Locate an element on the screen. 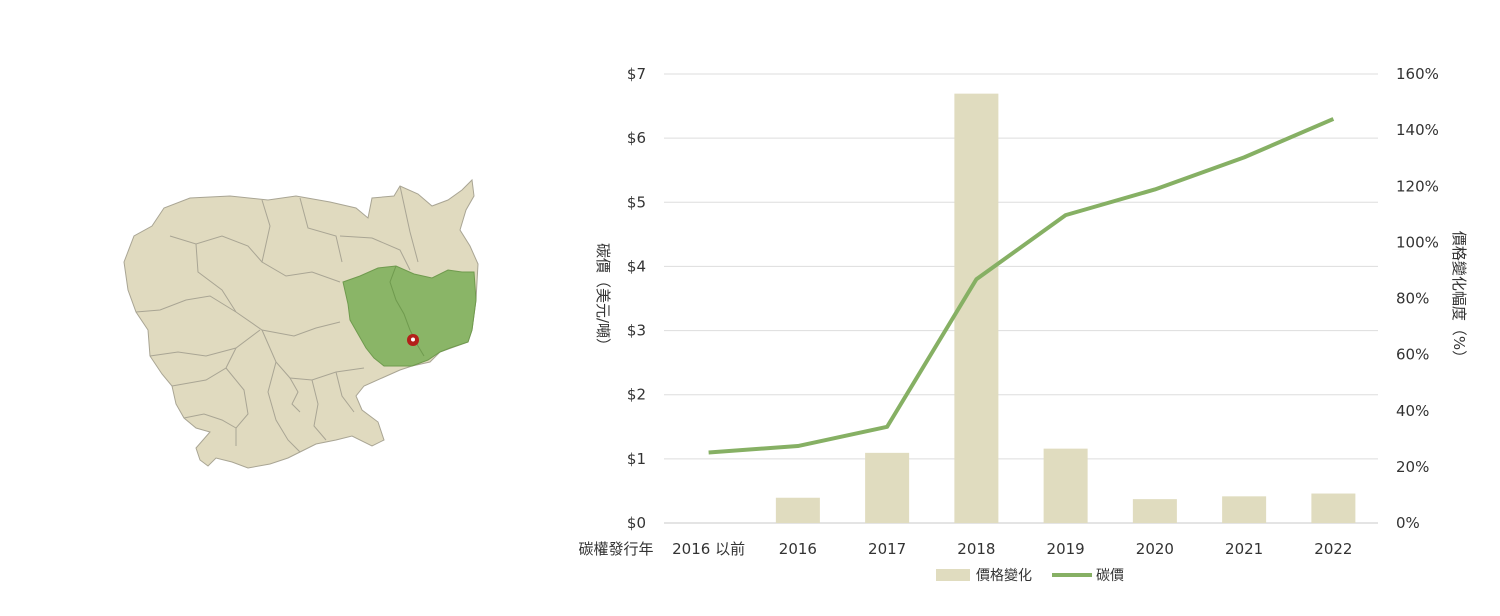 Image resolution: width=1500 pixels, height=616 pixels. legend-swatch-bars is located at coordinates (953, 575).